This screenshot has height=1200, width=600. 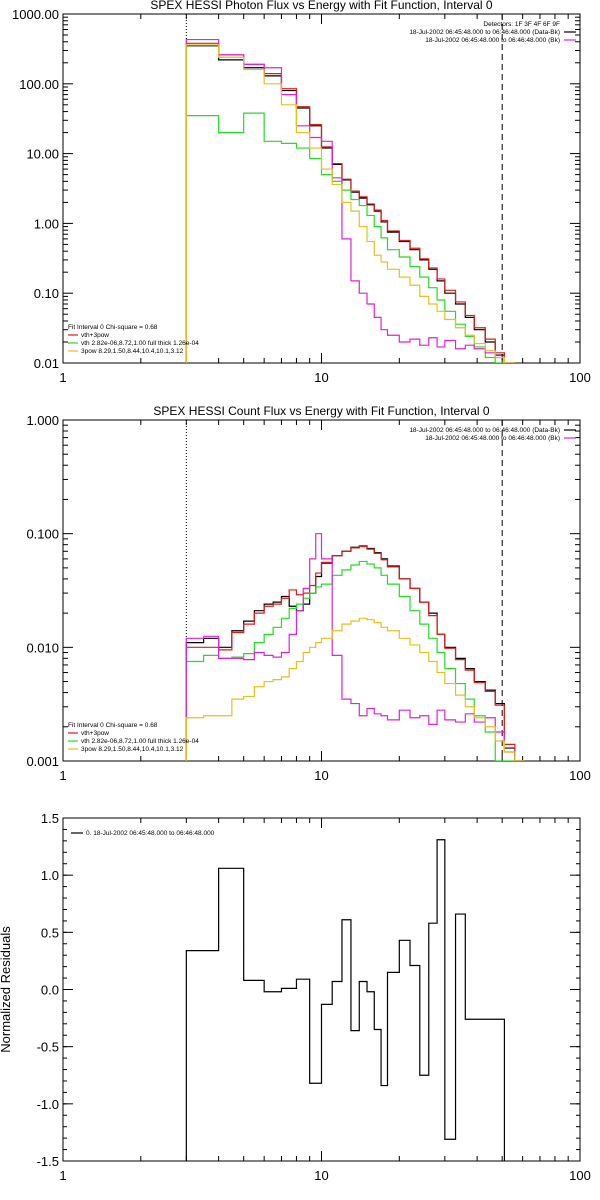 I want to click on info-line: Detectors: 1F 3F 4F 6F 9F, so click(x=521, y=24).